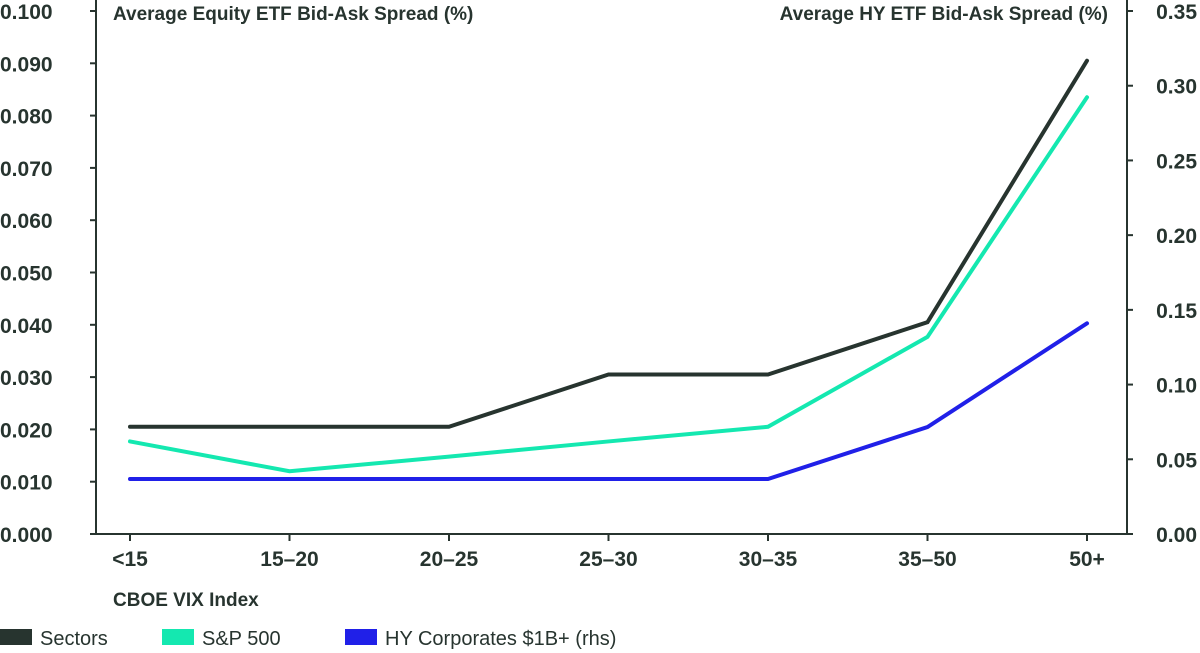 The height and width of the screenshot is (653, 1200). Describe the element at coordinates (289, 559) in the screenshot. I see `x-tick-label: 15–20` at that location.